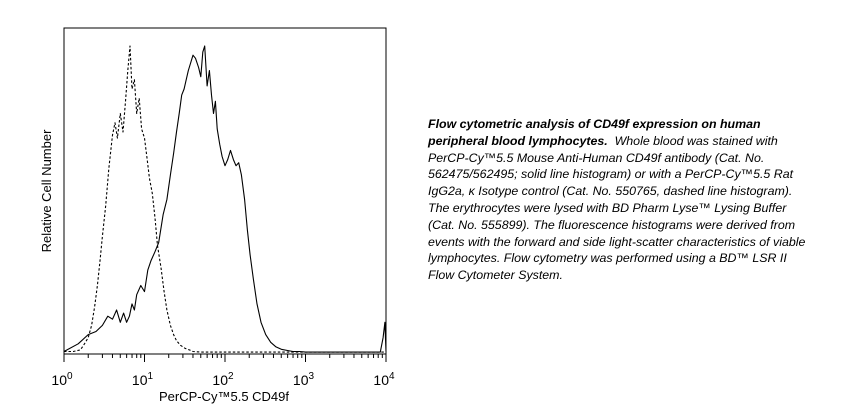  Describe the element at coordinates (143, 379) in the screenshot. I see `x-tick-label: 10¹` at that location.